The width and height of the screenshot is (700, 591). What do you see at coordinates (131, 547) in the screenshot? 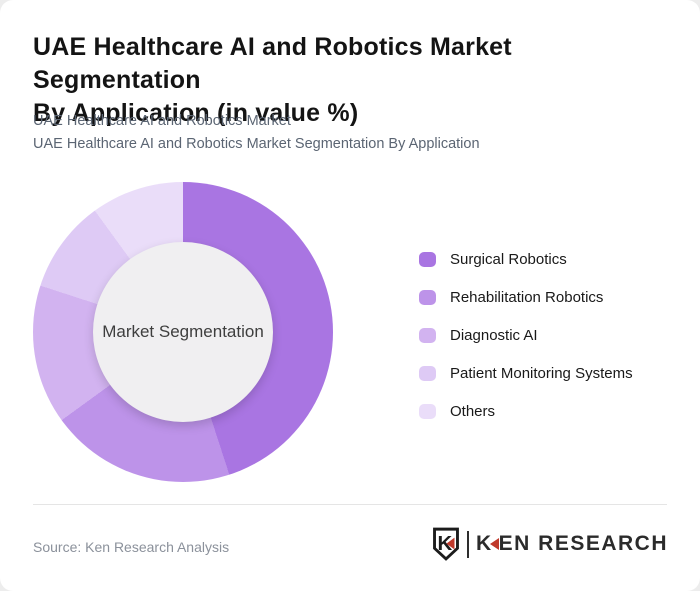
I see `source-note: Source: Ken Research Analysis` at bounding box center [131, 547].